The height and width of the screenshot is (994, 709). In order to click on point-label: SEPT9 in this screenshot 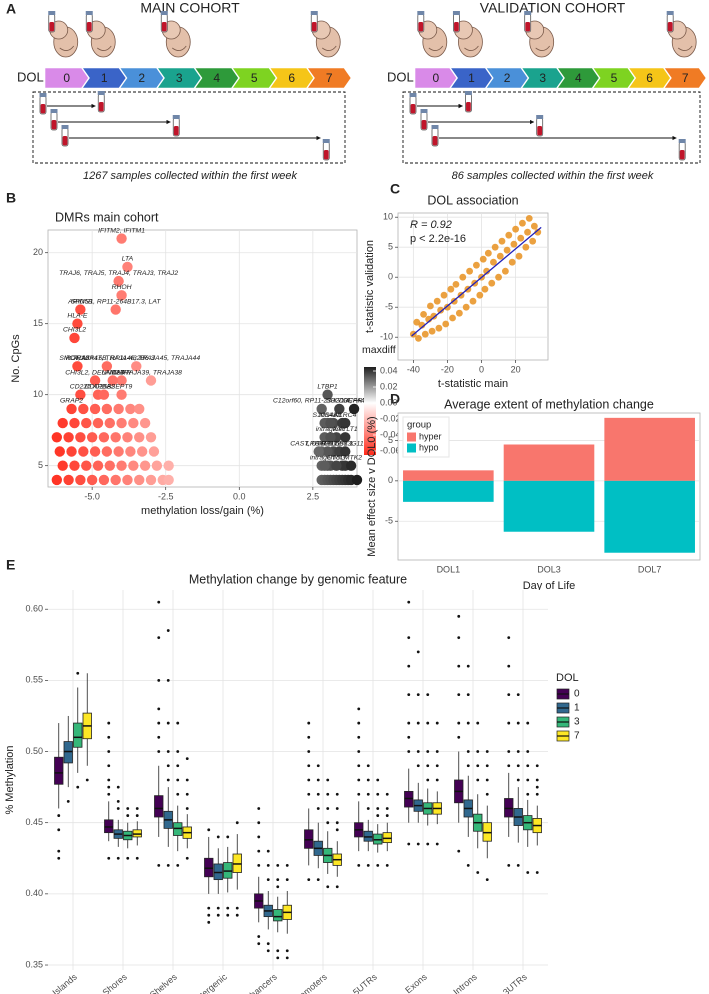, I will do `click(122, 387)`.